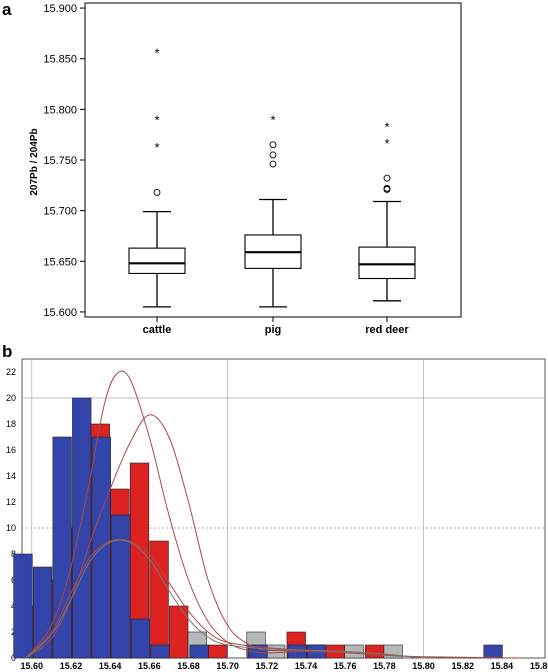 This screenshot has height=672, width=548. What do you see at coordinates (267, 666) in the screenshot?
I see `x-tick-label: 15.72` at bounding box center [267, 666].